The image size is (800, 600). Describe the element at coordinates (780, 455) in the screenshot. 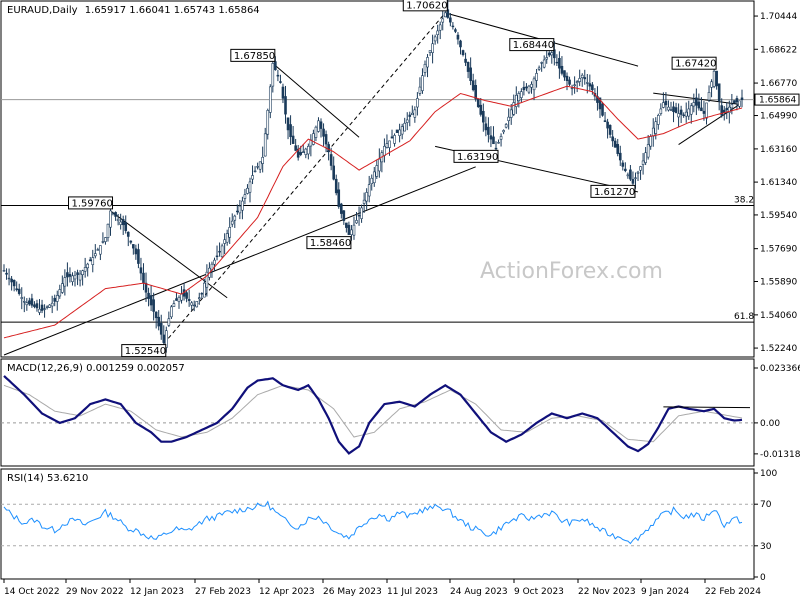

I see `y-tick-label: -0.013186` at that location.